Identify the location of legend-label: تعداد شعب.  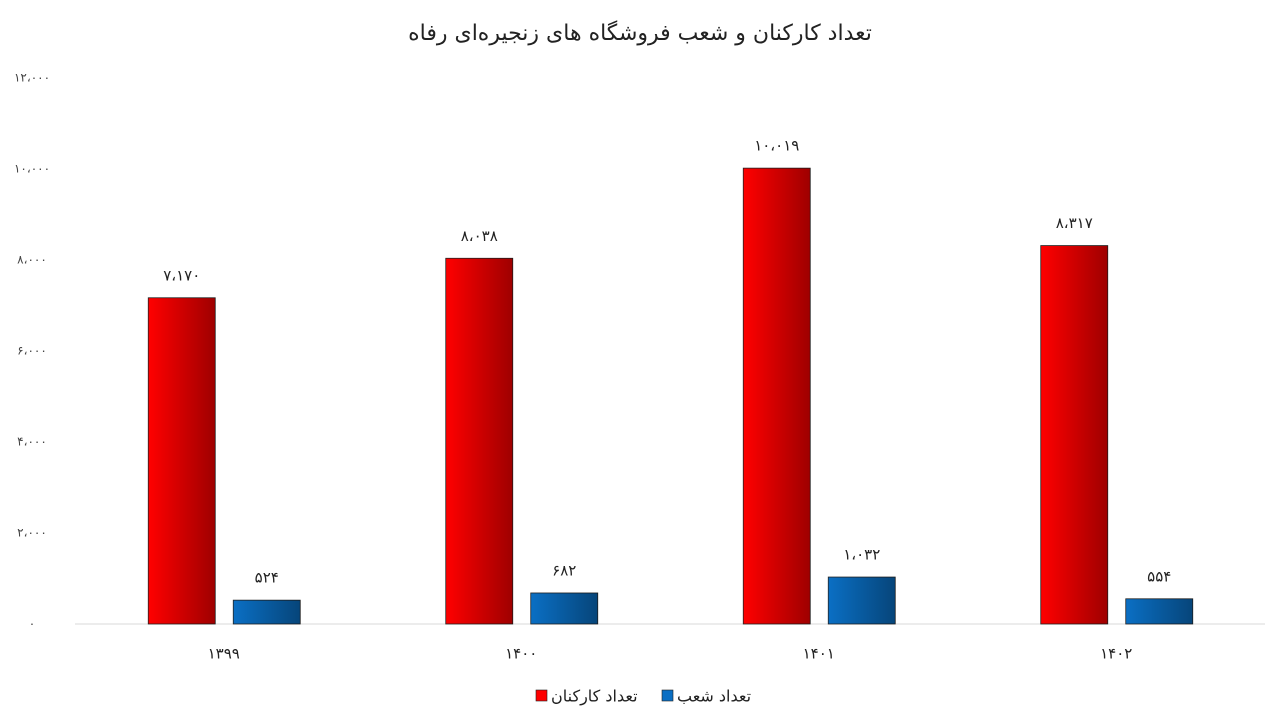
(714, 696).